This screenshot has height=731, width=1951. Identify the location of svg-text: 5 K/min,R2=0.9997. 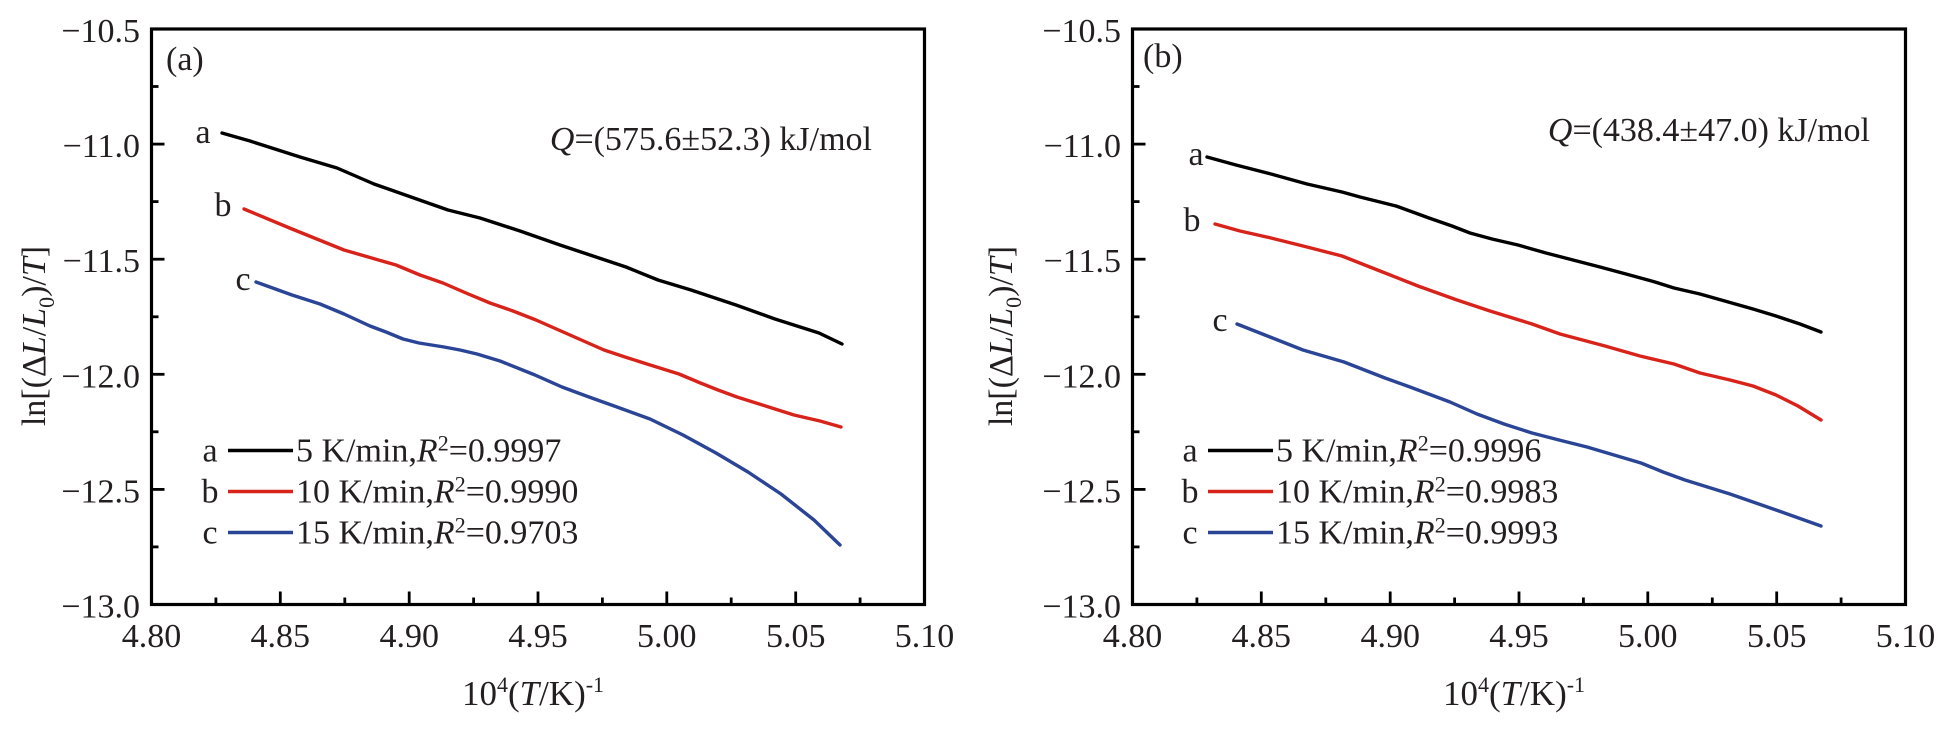
(428, 450).